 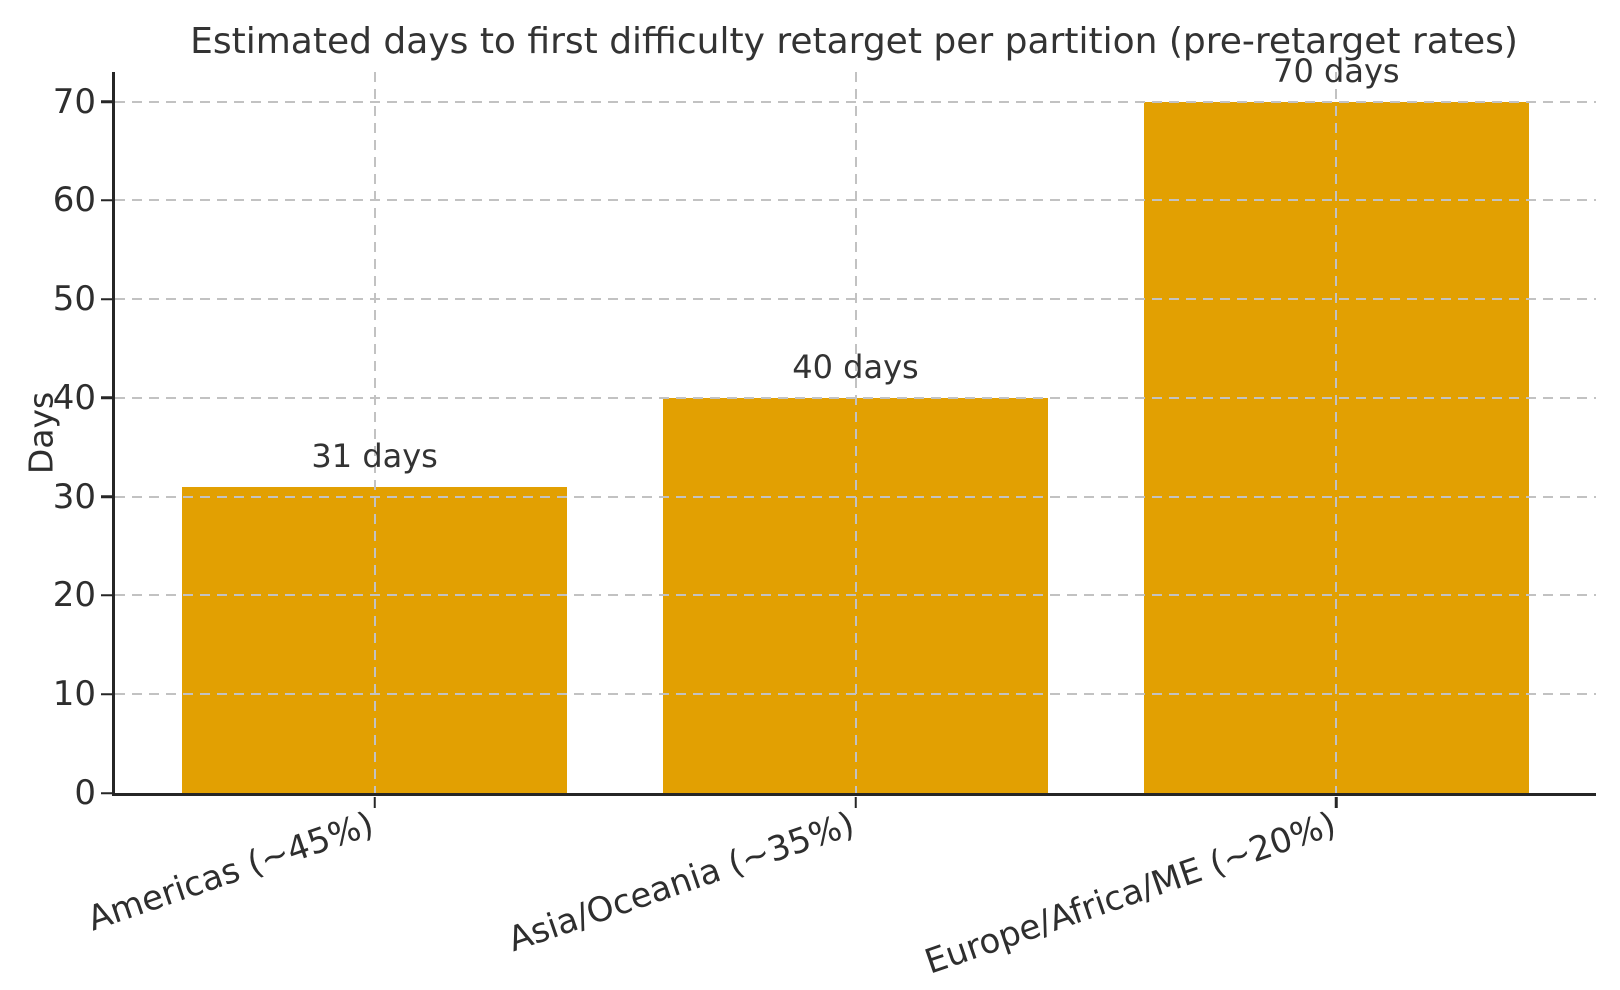 I want to click on x-tick-label: Americas (~45%), so click(x=231, y=872).